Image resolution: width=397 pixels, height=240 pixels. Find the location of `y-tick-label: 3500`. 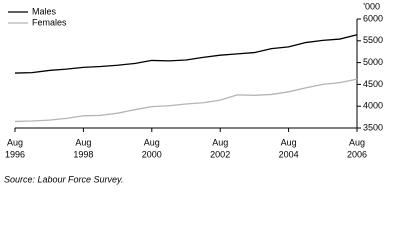

y-tick-label: 3500 is located at coordinates (373, 127).